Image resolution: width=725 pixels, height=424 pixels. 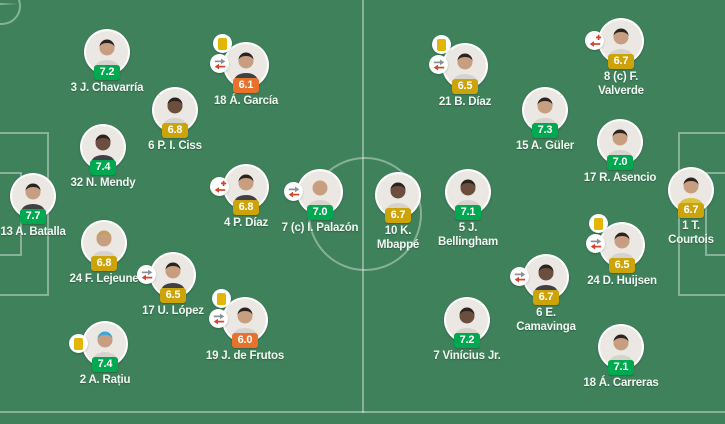 I want to click on player-home-6: 6.1 18 Á. García, so click(x=246, y=71).